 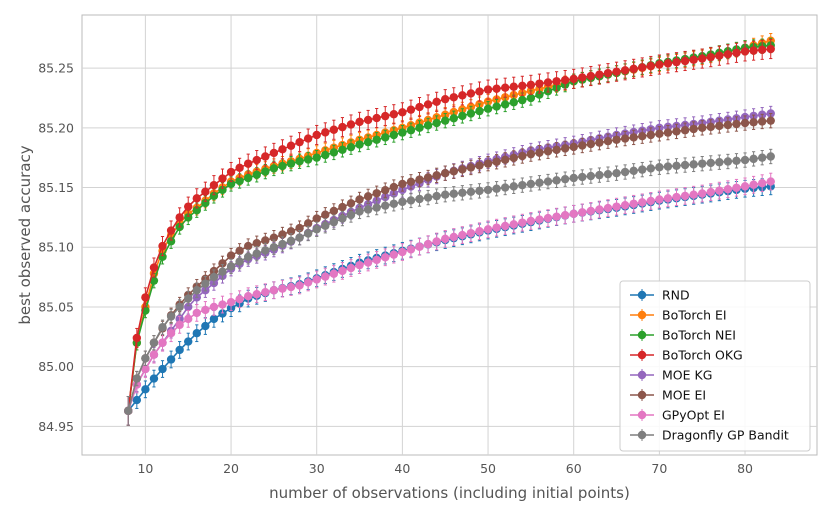 What do you see at coordinates (699, 335) in the screenshot?
I see `legend-label: BoTorch NEI` at bounding box center [699, 335].